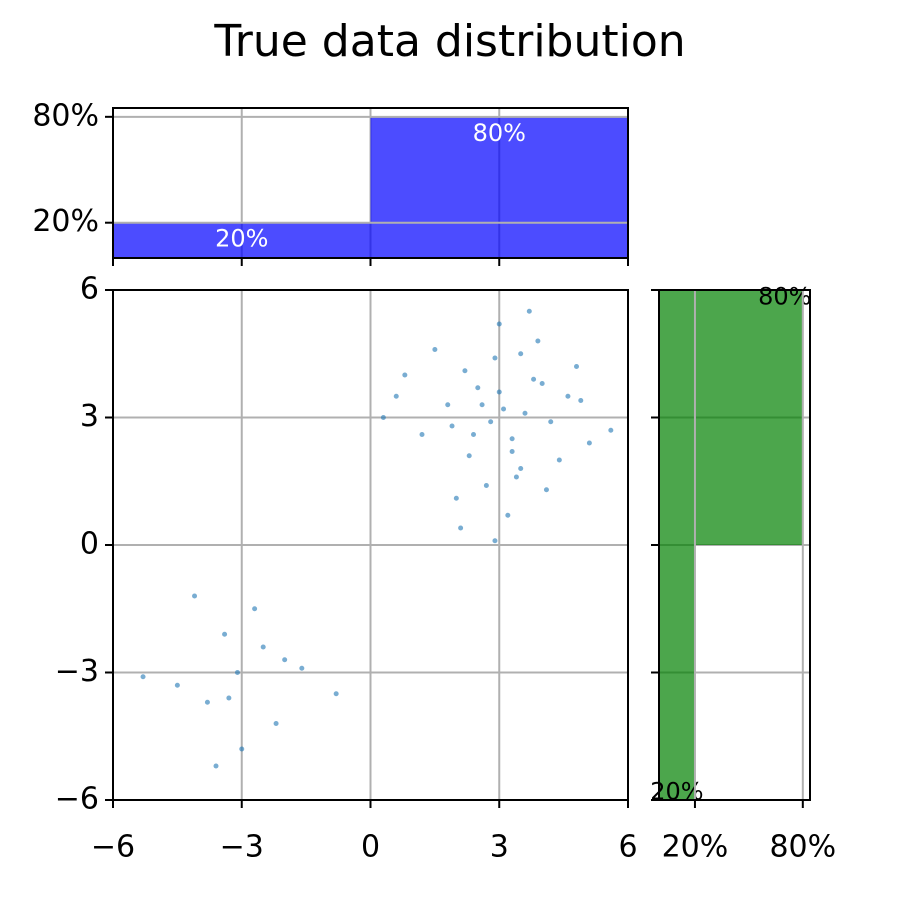 Image resolution: width=900 pixels, height=900 pixels. I want to click on bar-label: 20%, so click(241, 239).